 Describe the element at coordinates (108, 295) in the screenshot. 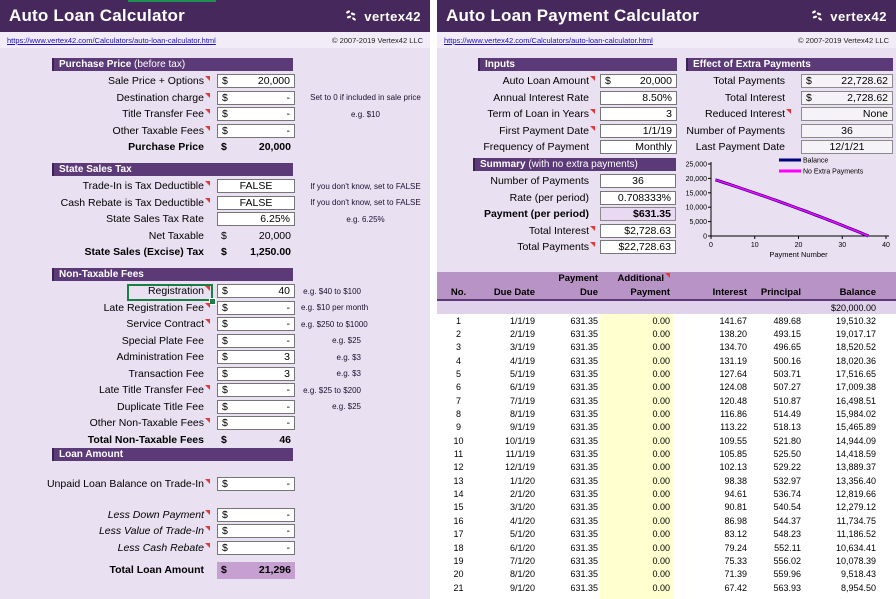

I see `field-label: Registration` at that location.